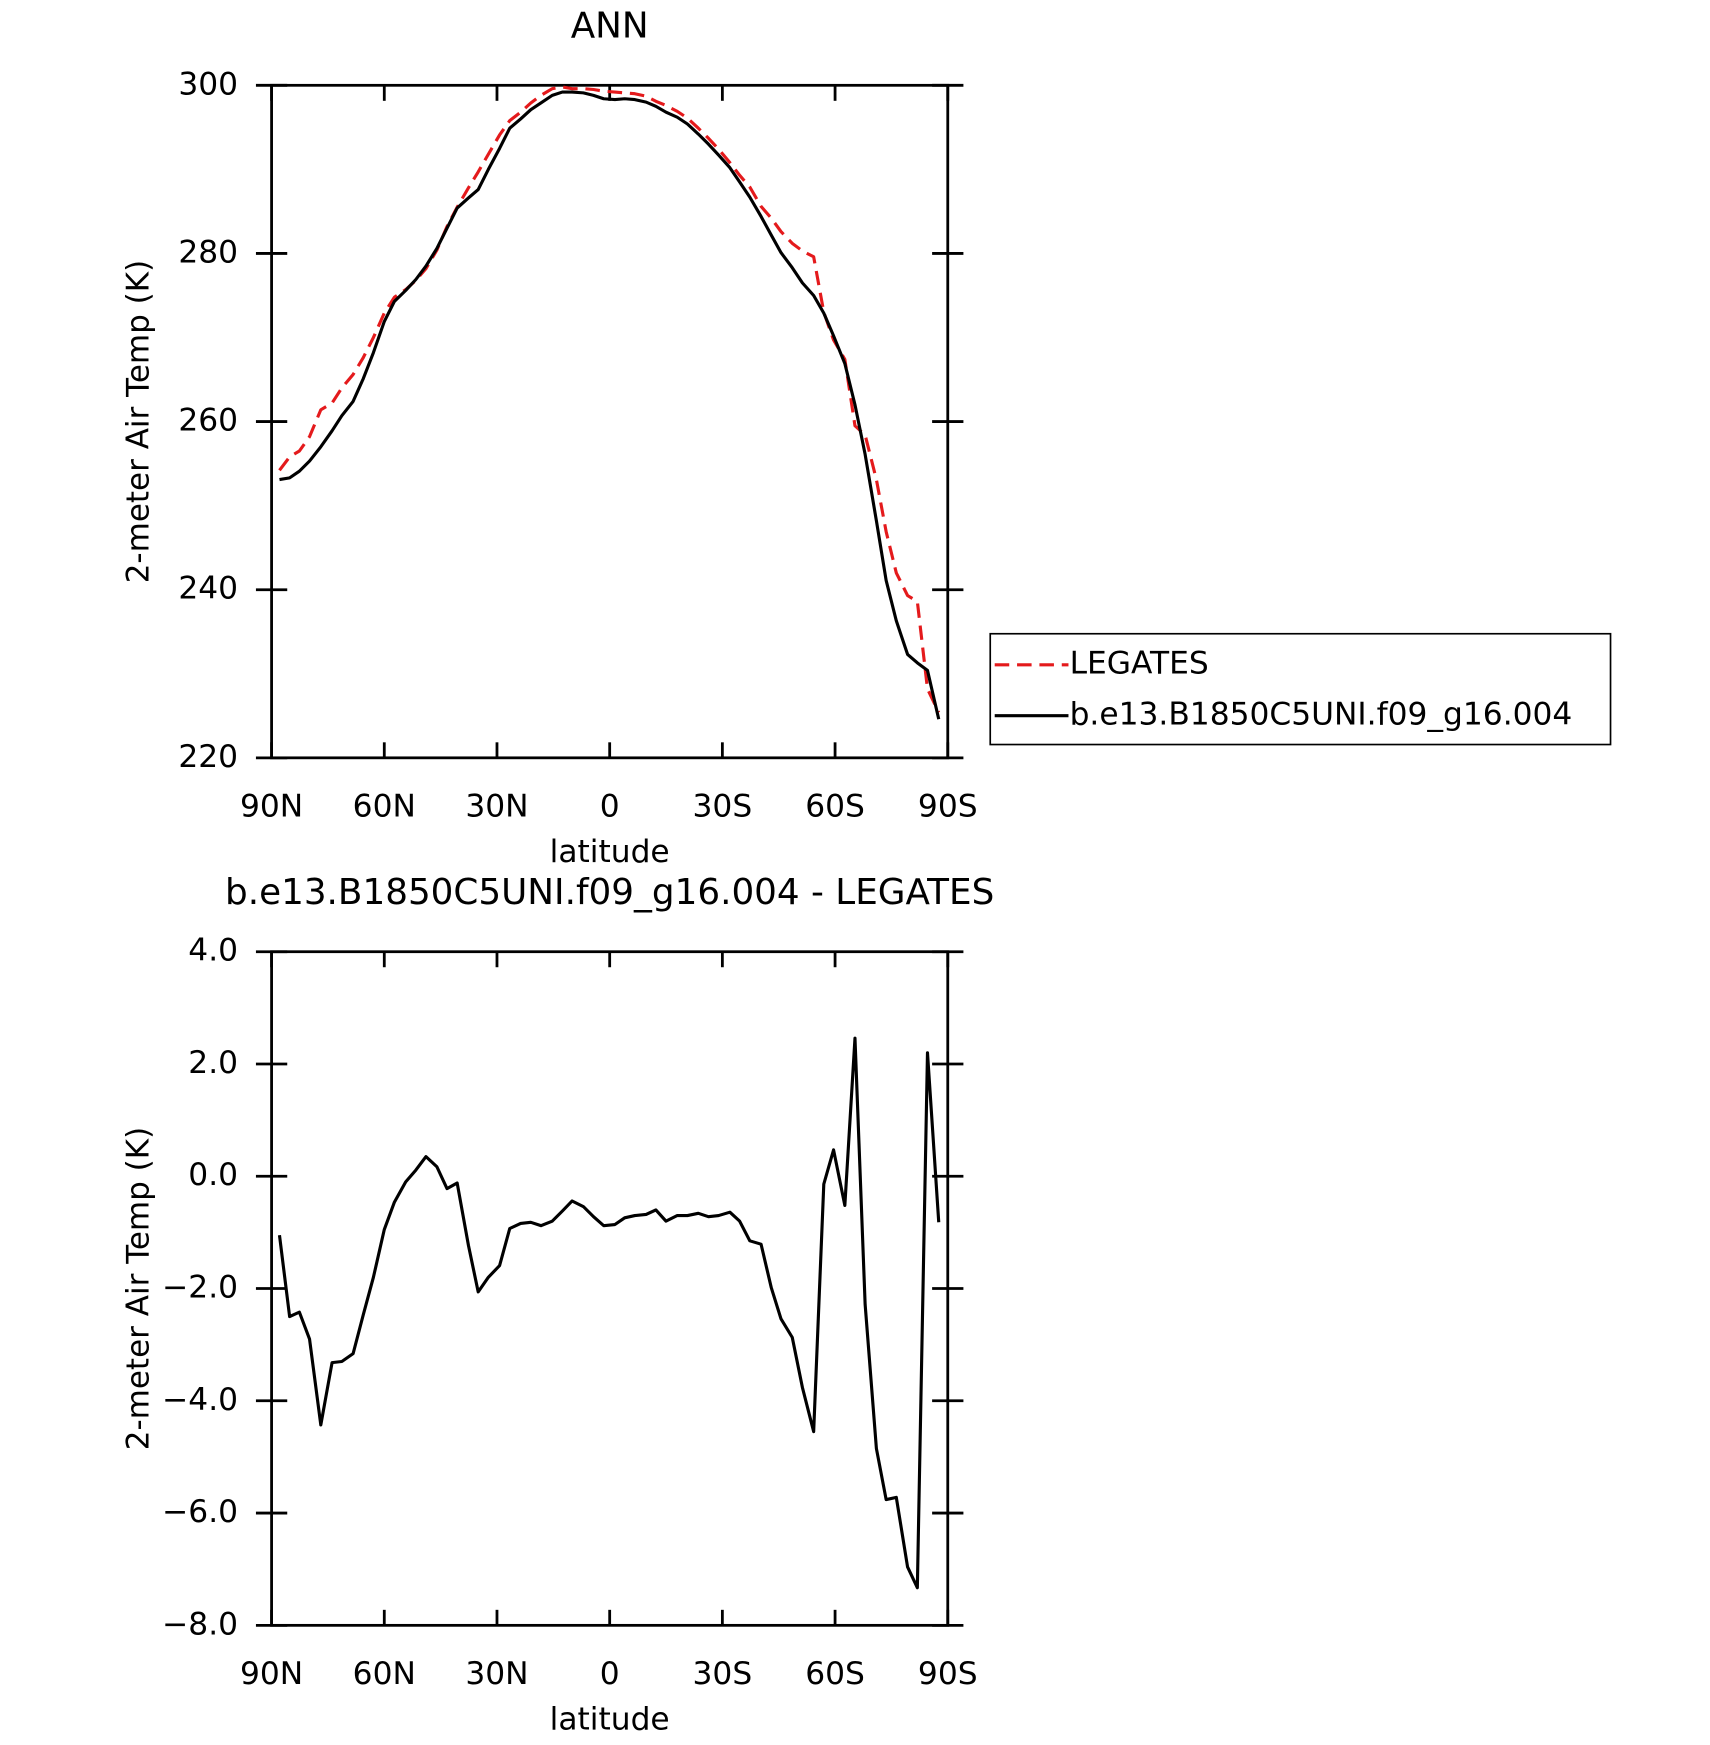 Image resolution: width=1710 pixels, height=1745 pixels. Describe the element at coordinates (200, 1400) in the screenshot. I see `y-tick-label: −4.0` at that location.